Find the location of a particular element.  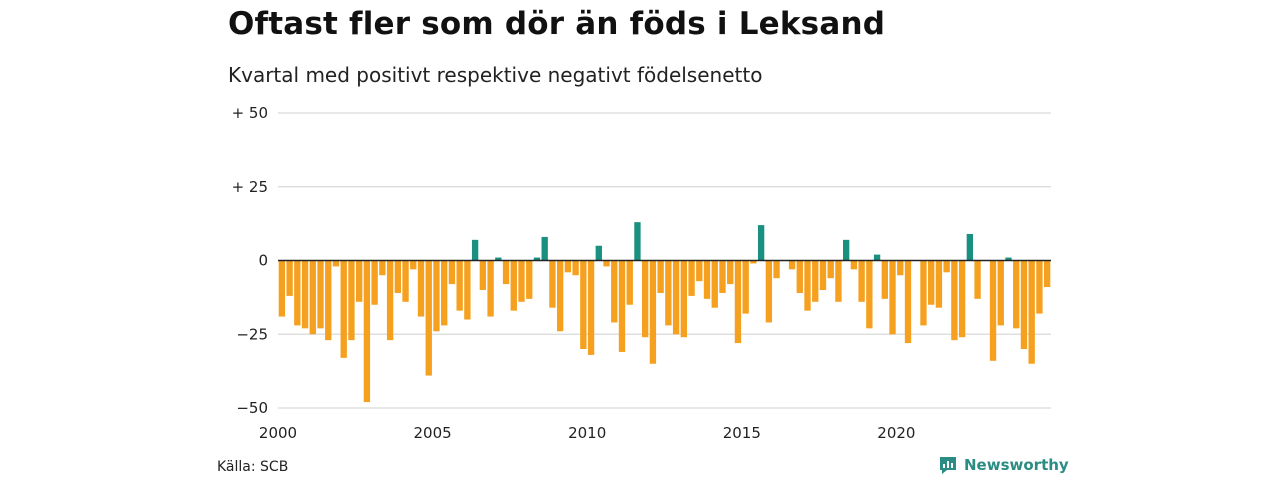

brand-logo: Newsworthy is located at coordinates (1003, 465).